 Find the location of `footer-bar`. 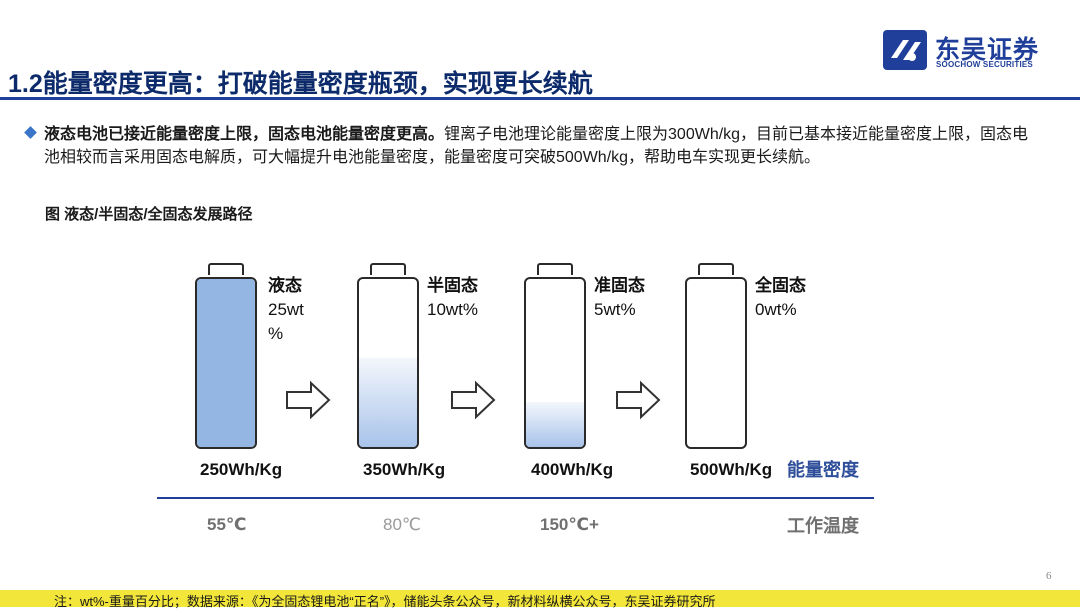

footer-bar is located at coordinates (540, 598).